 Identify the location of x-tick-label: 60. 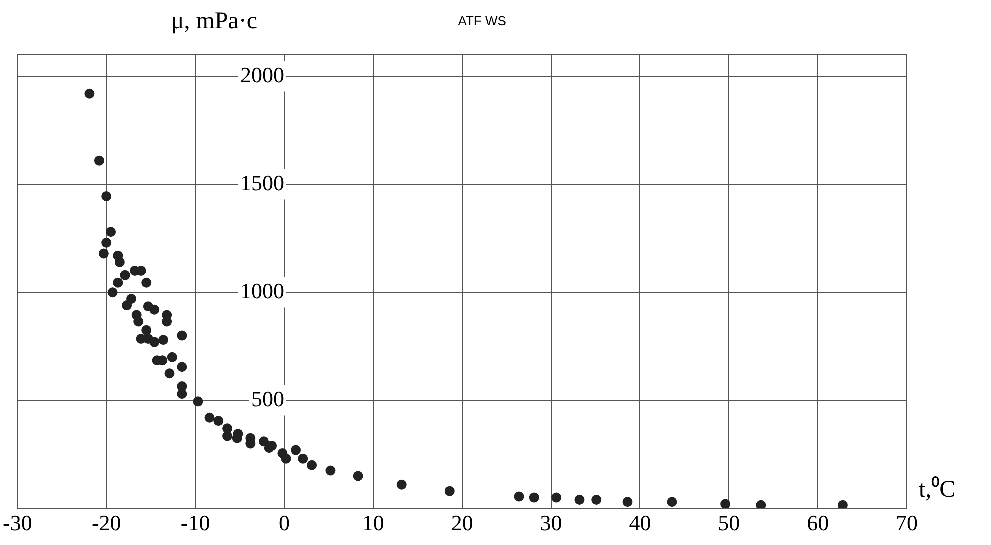
(818, 523).